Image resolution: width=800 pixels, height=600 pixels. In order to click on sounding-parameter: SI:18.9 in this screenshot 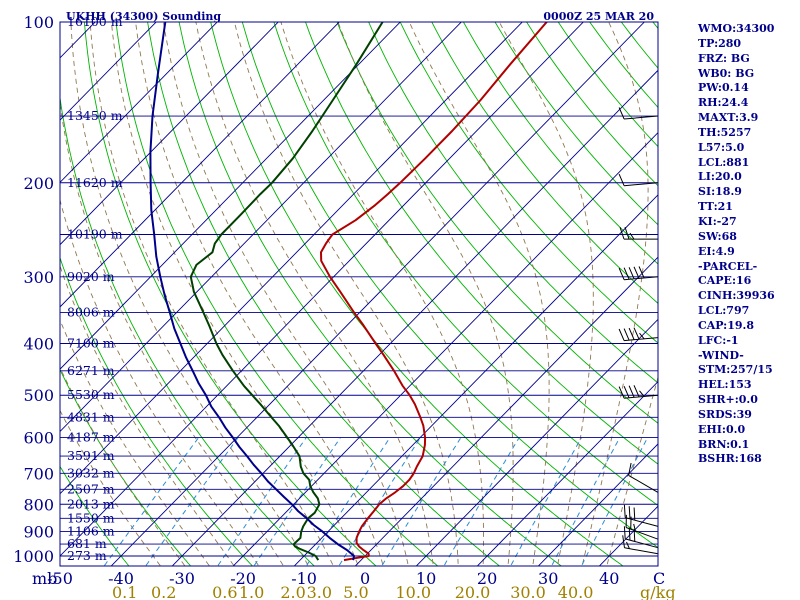, I will do `click(720, 192)`.